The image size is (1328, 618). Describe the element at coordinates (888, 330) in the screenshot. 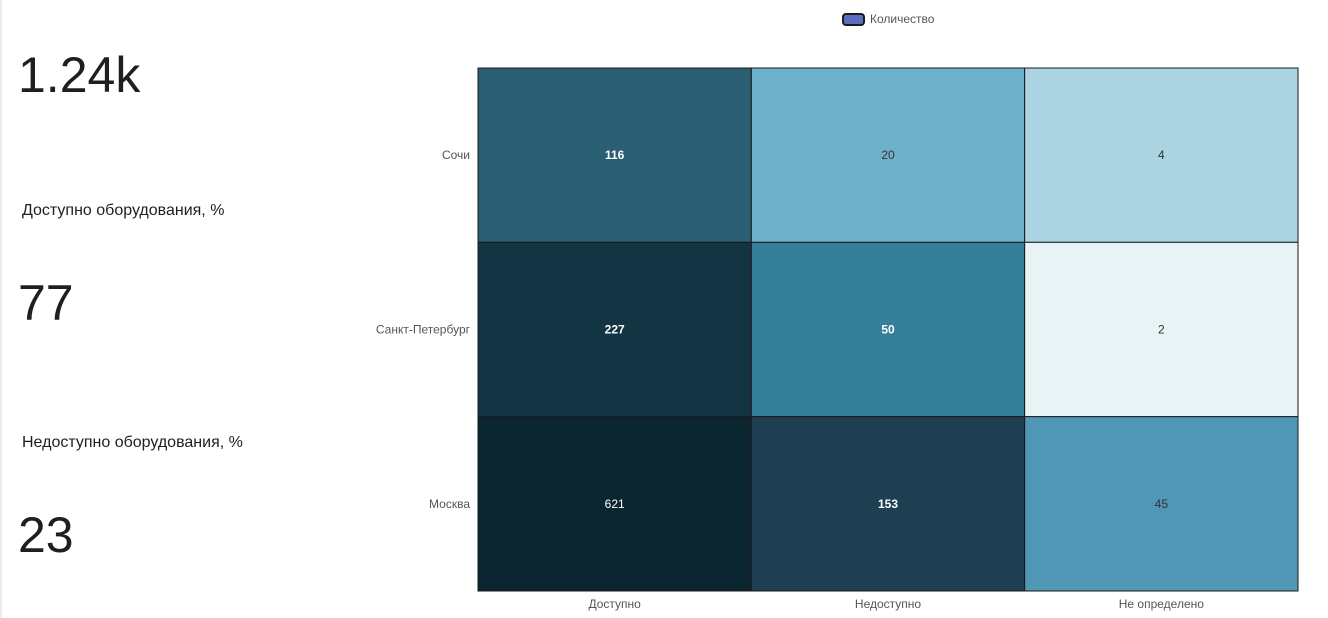

I see `cell-value-label: 50` at that location.